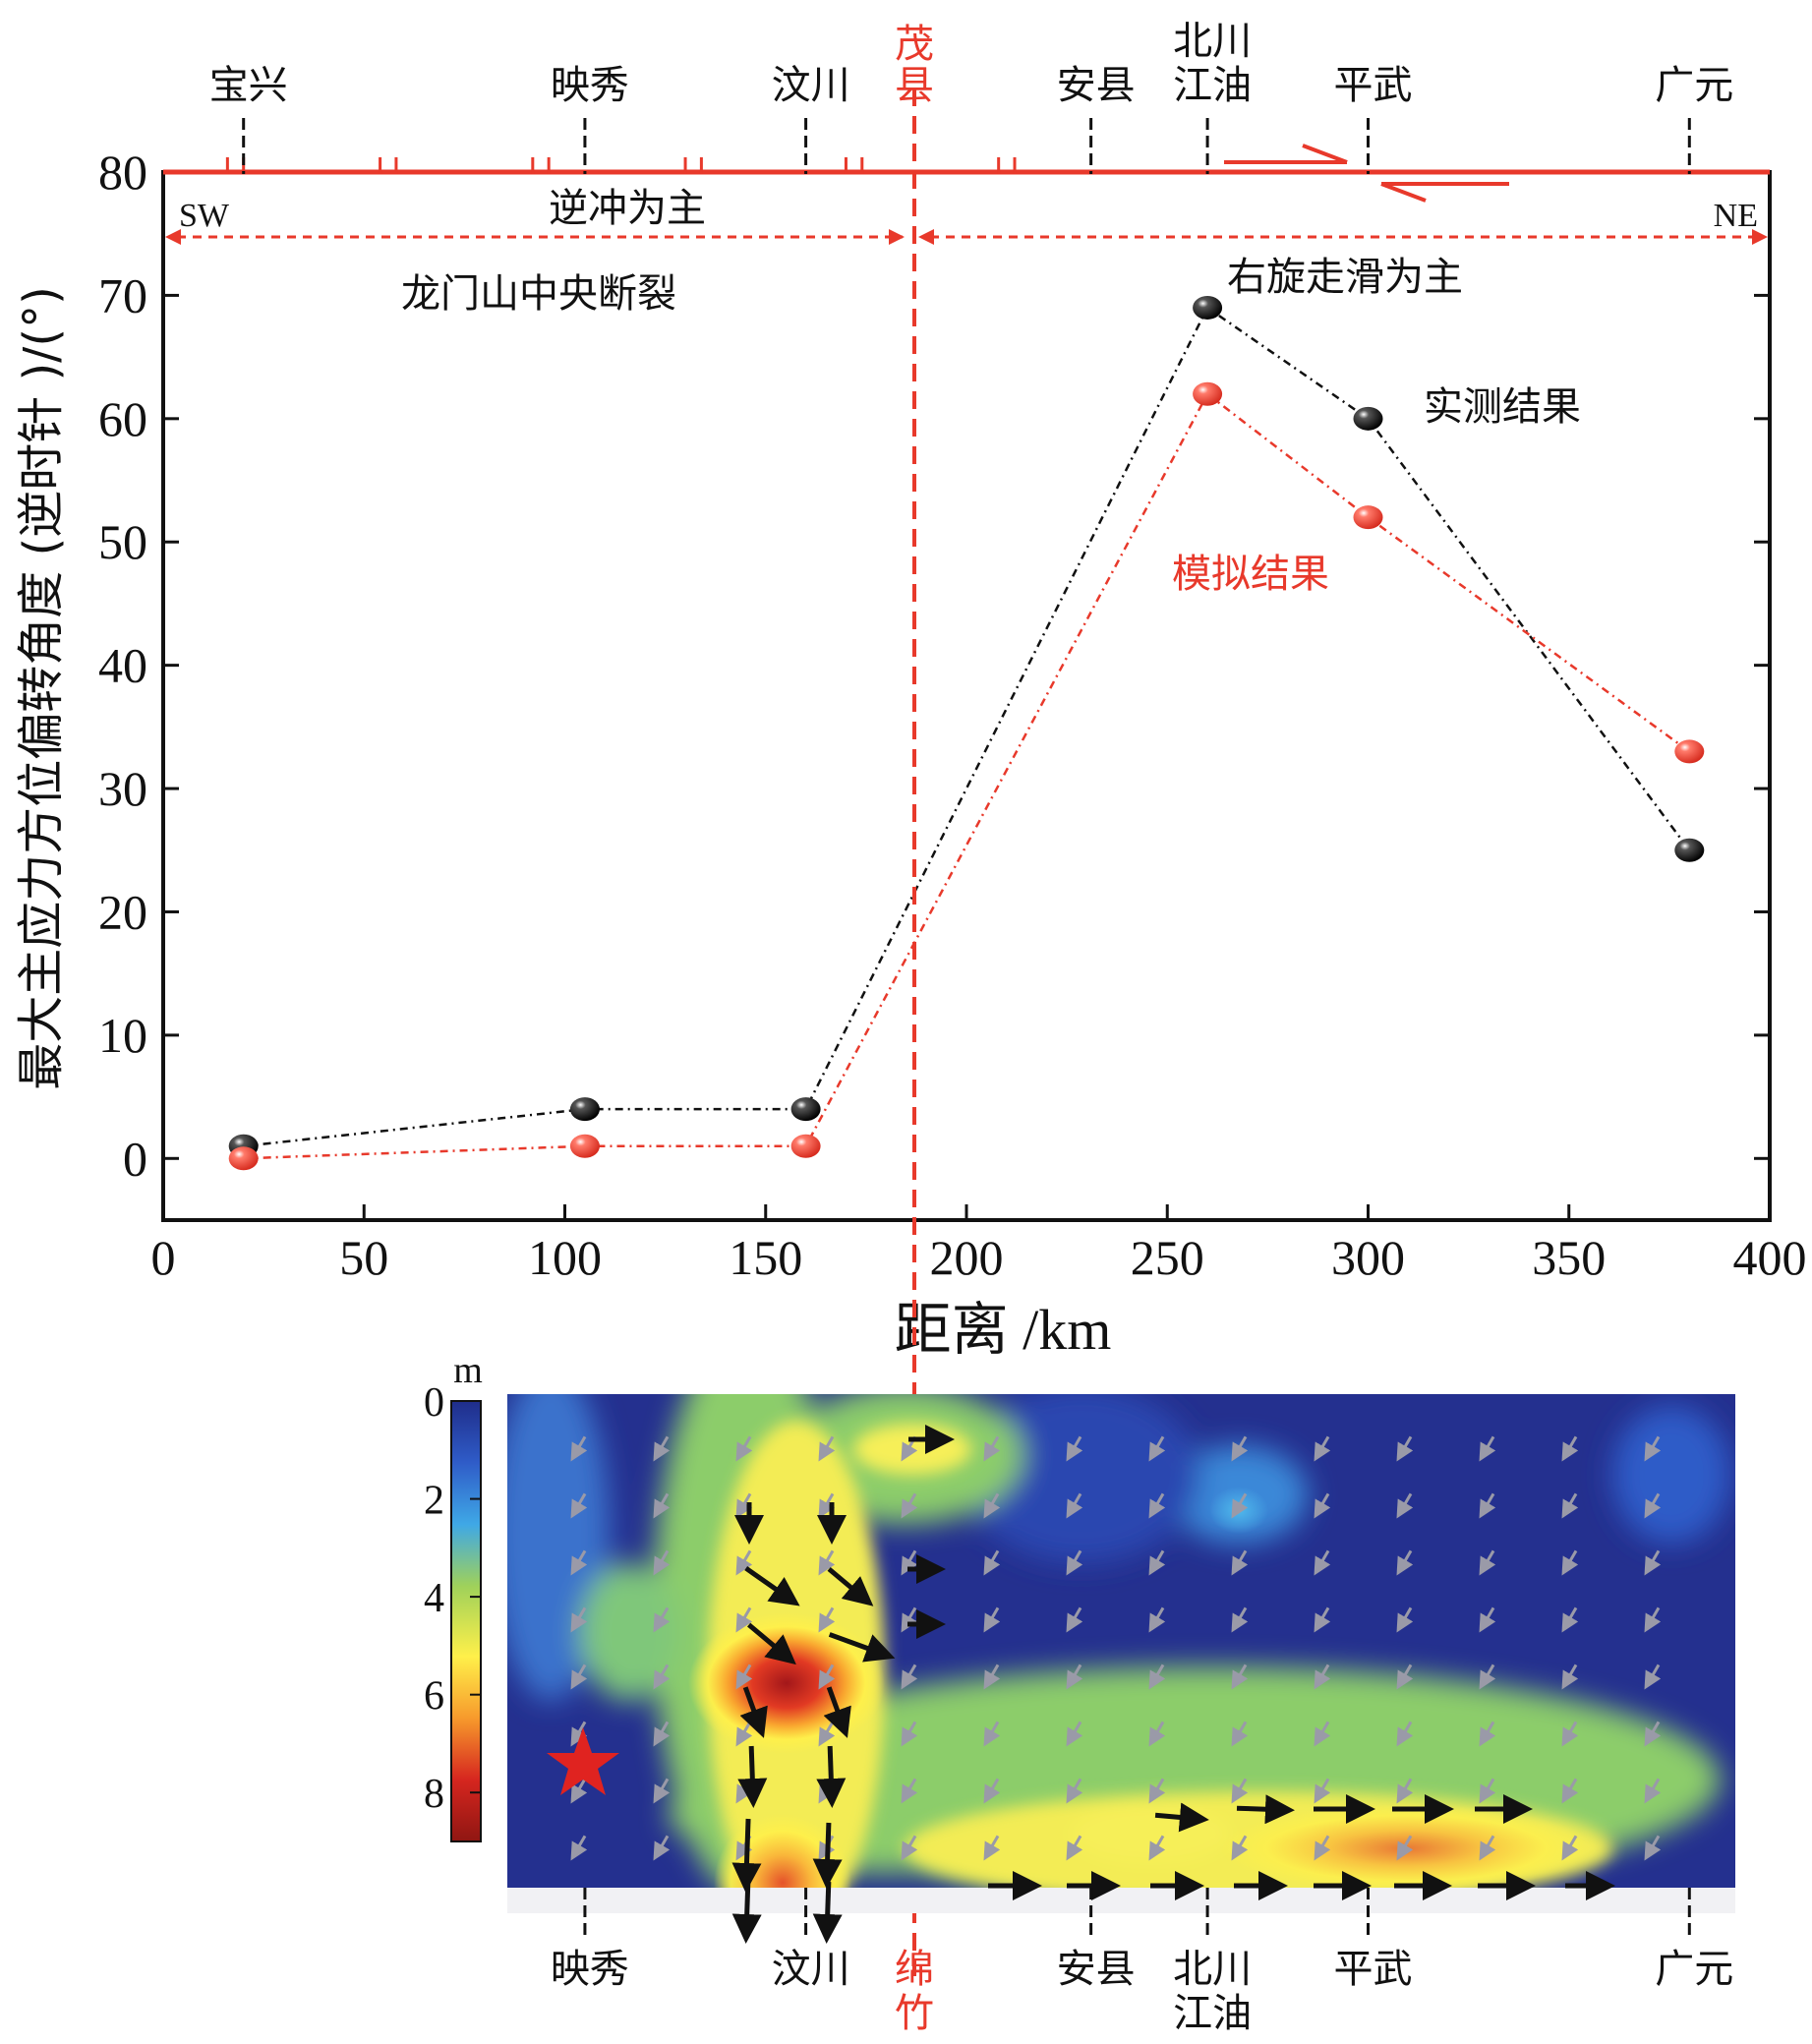  What do you see at coordinates (811, 1969) in the screenshot?
I see `bottom-town-label: 汶川` at bounding box center [811, 1969].